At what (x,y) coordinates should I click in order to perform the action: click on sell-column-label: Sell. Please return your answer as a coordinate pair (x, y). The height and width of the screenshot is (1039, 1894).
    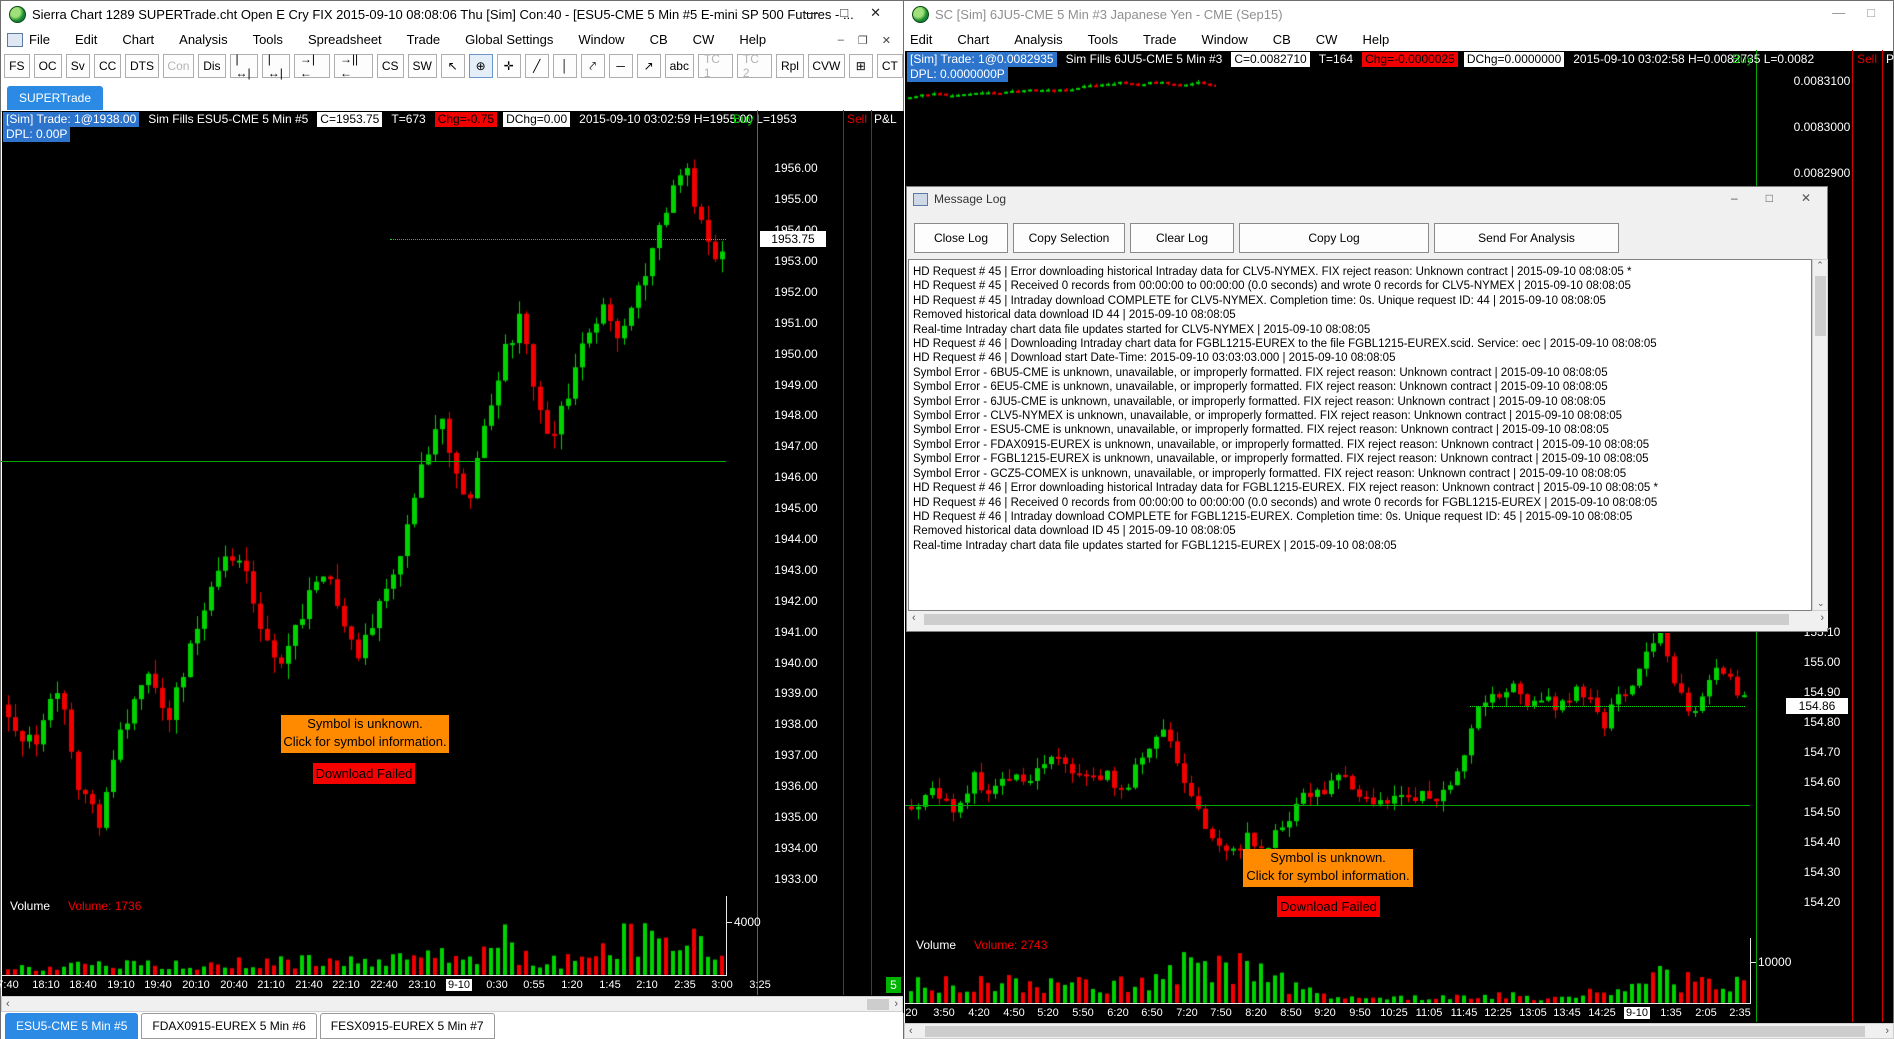
    Looking at the image, I should click on (857, 119).